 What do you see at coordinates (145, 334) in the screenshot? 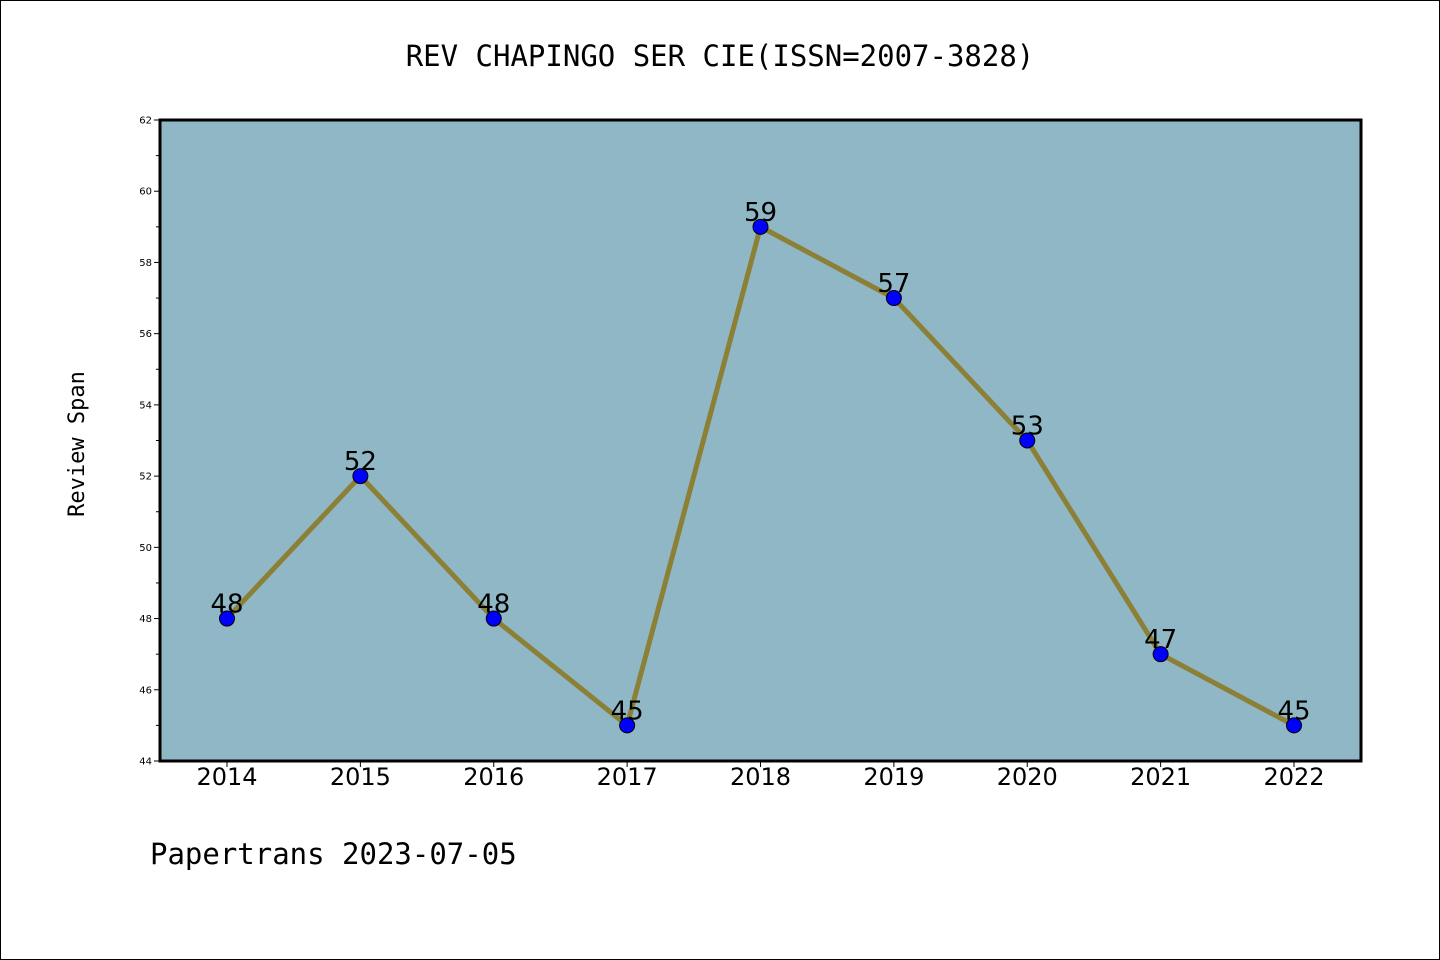
I see `y-tick-label: 56` at bounding box center [145, 334].